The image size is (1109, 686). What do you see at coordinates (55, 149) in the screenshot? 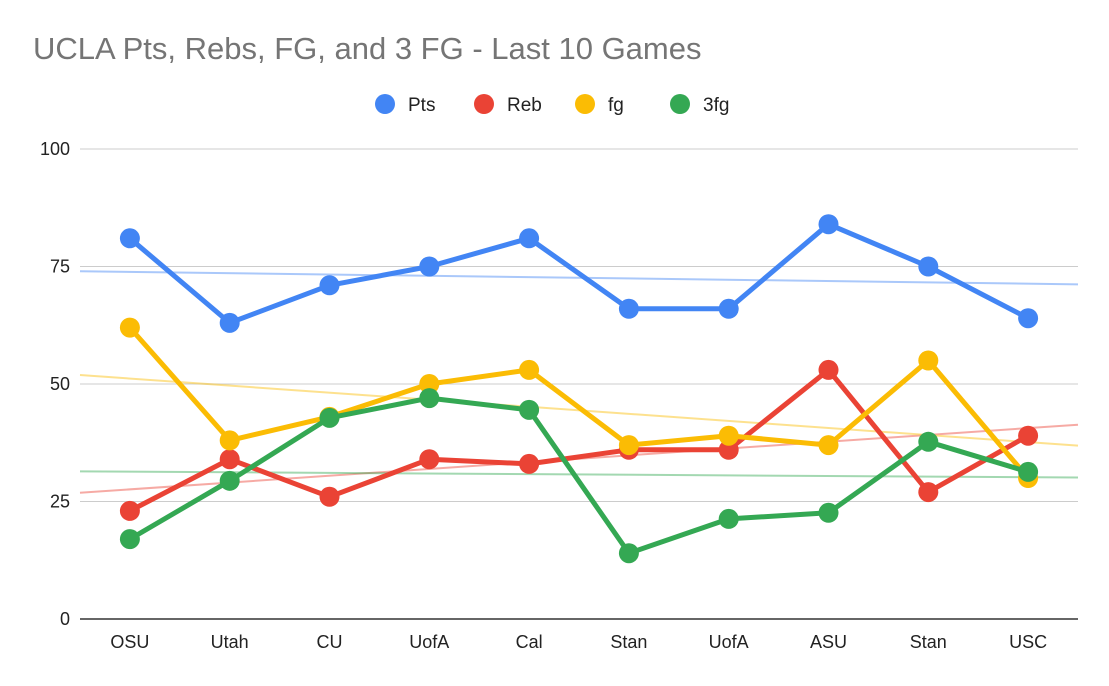
I see `y-tick-label: 100` at bounding box center [55, 149].